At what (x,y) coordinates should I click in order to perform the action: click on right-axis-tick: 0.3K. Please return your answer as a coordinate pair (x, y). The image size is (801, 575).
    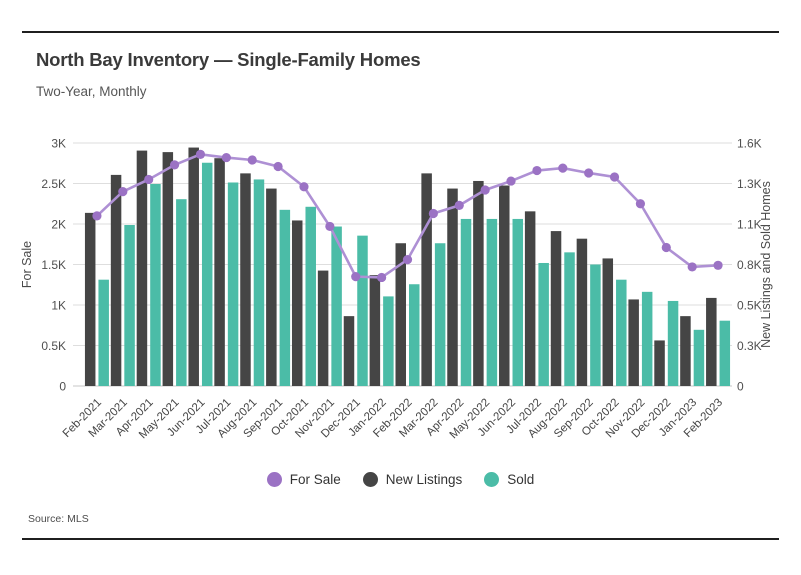
    Looking at the image, I should click on (749, 346).